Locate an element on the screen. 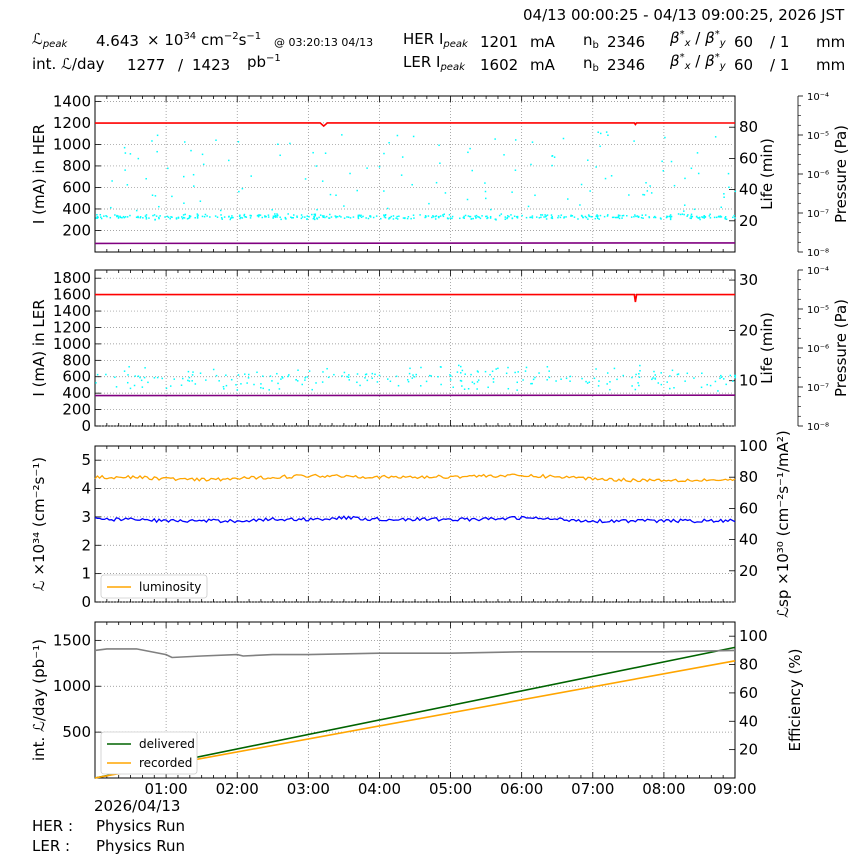 The width and height of the screenshot is (864, 864). ler-ylabel: I (mA) in LER is located at coordinates (39, 347).